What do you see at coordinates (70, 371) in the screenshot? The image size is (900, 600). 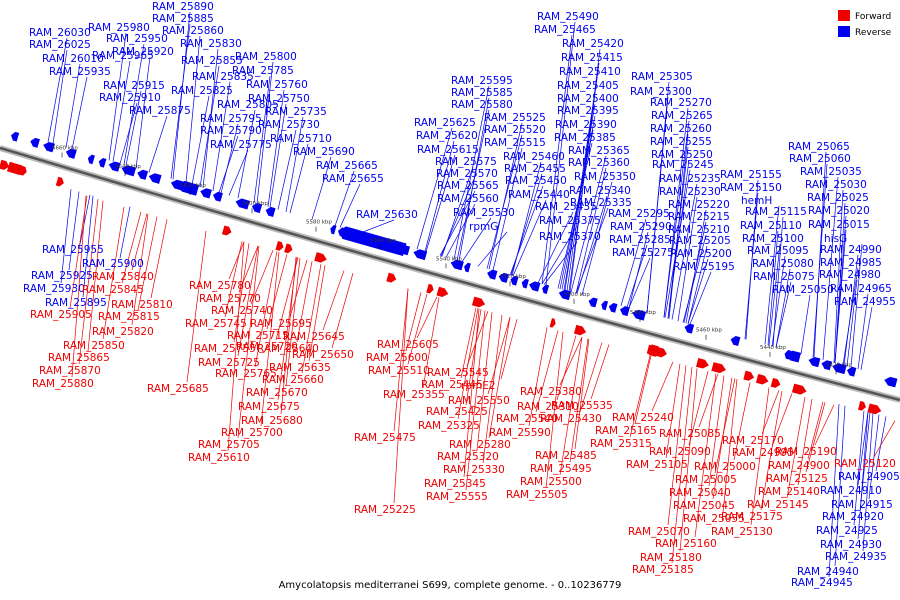 I see `gene-label-forward: RAM_25870` at bounding box center [70, 371].